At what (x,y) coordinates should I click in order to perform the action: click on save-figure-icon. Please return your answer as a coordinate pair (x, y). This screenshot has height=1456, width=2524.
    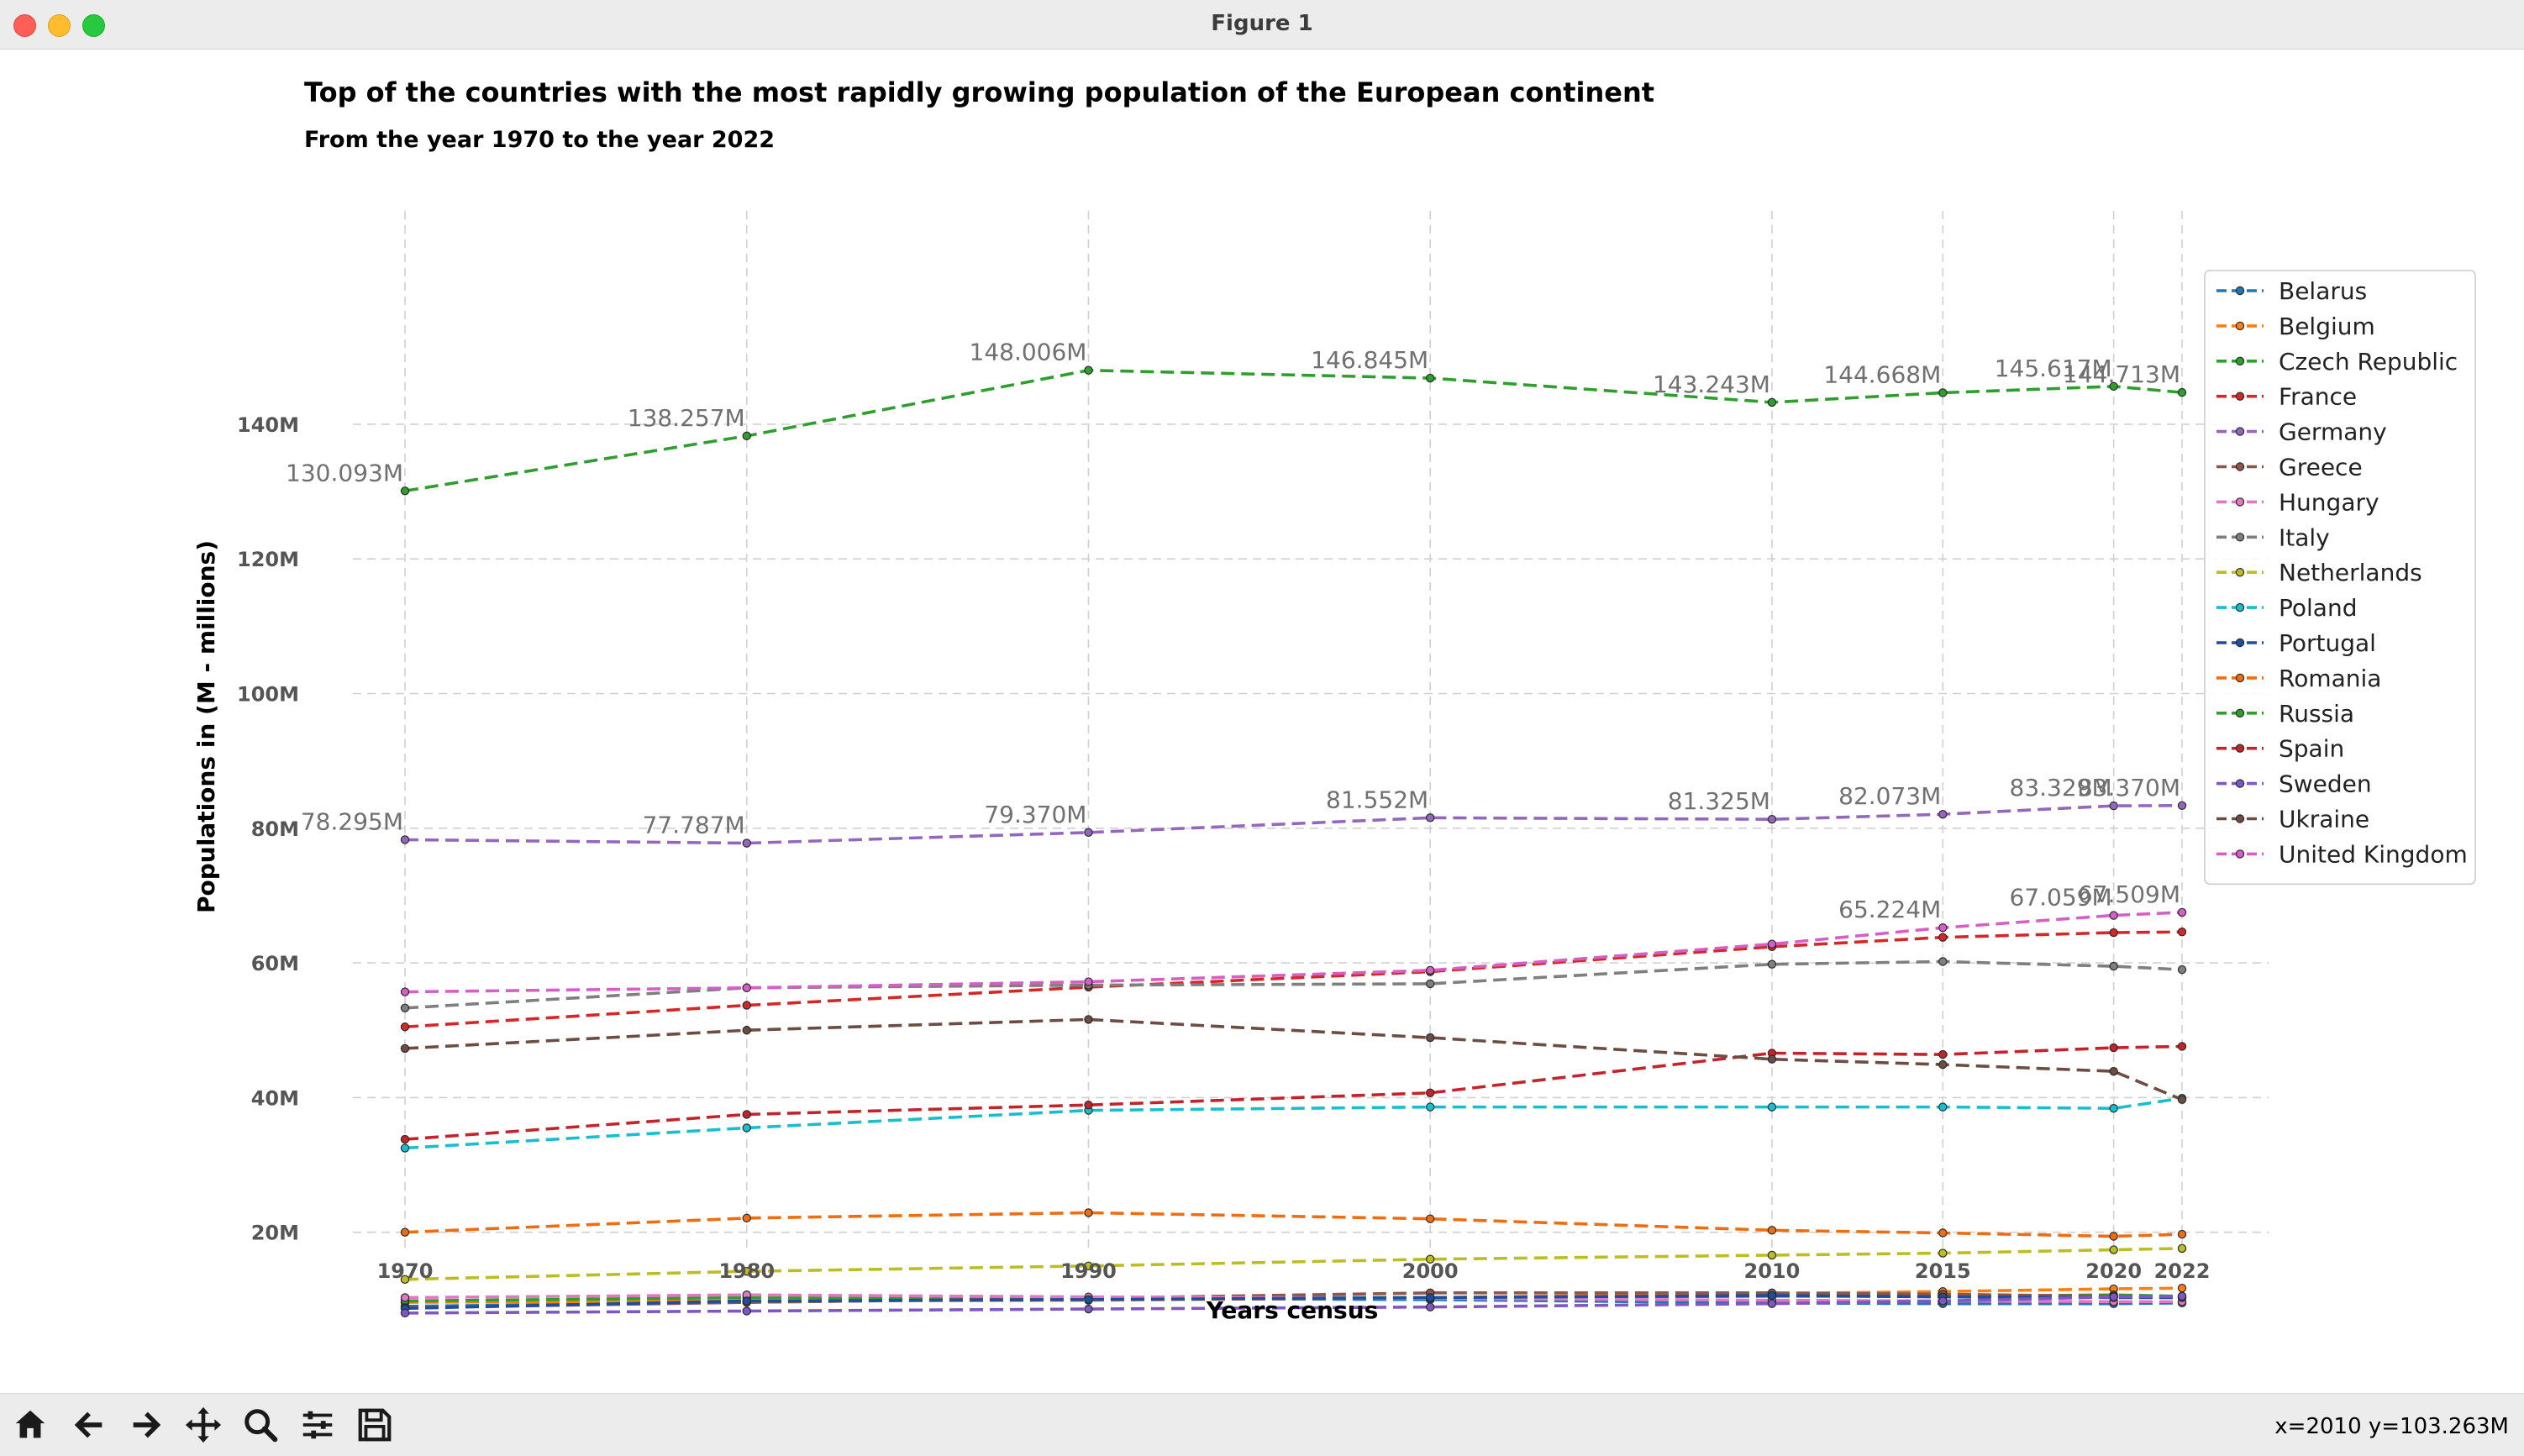
    Looking at the image, I should click on (375, 1425).